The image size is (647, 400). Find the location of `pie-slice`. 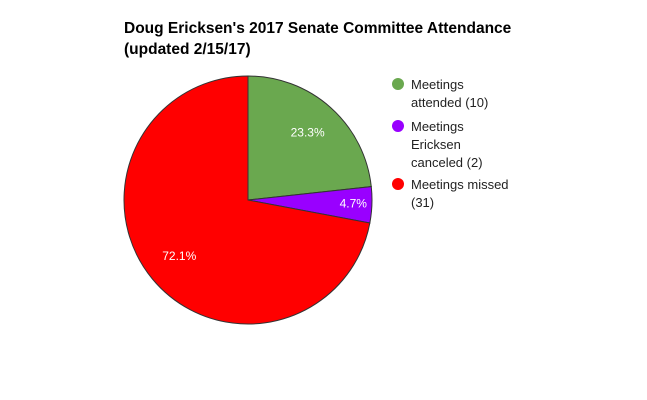

pie-slice is located at coordinates (309, 138).